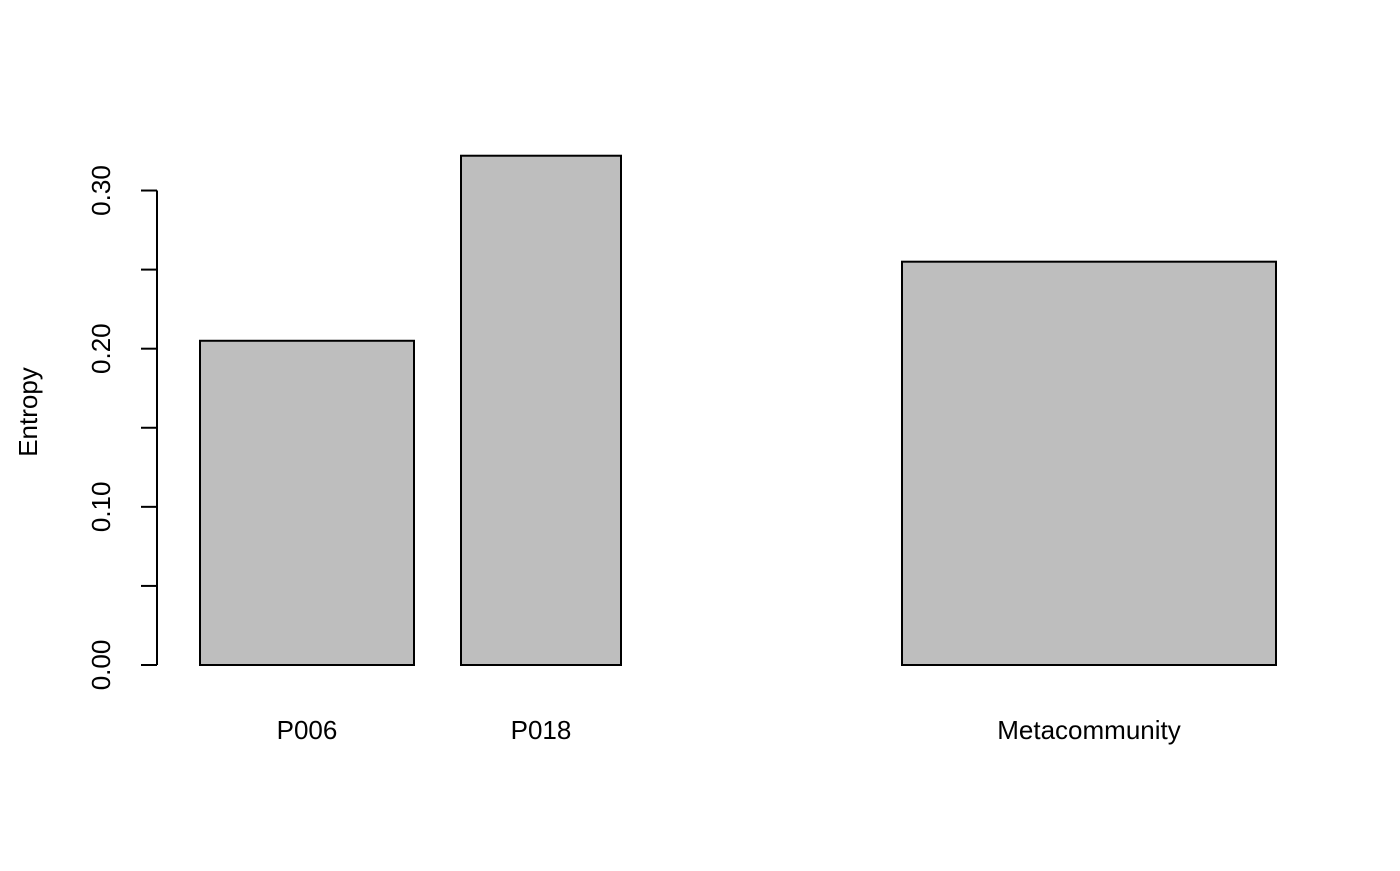 This screenshot has height=871, width=1400. Describe the element at coordinates (1089, 463) in the screenshot. I see `bar-metacommunity` at that location.